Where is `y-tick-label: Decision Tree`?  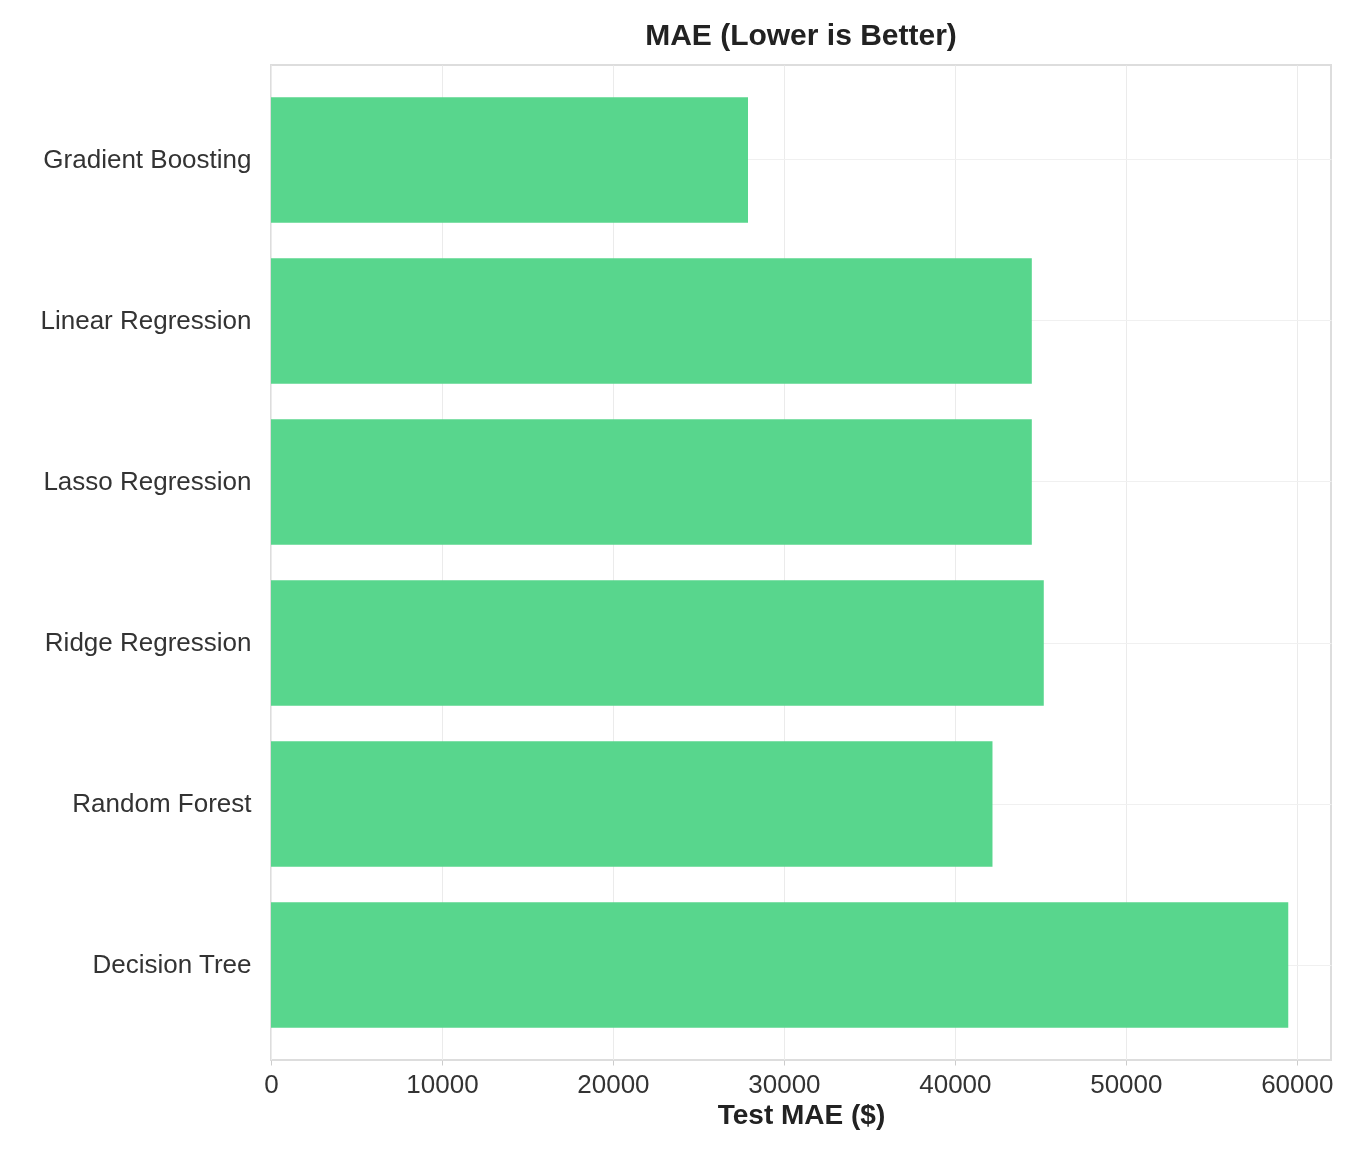
y-tick-label: Decision Tree is located at coordinates (172, 964).